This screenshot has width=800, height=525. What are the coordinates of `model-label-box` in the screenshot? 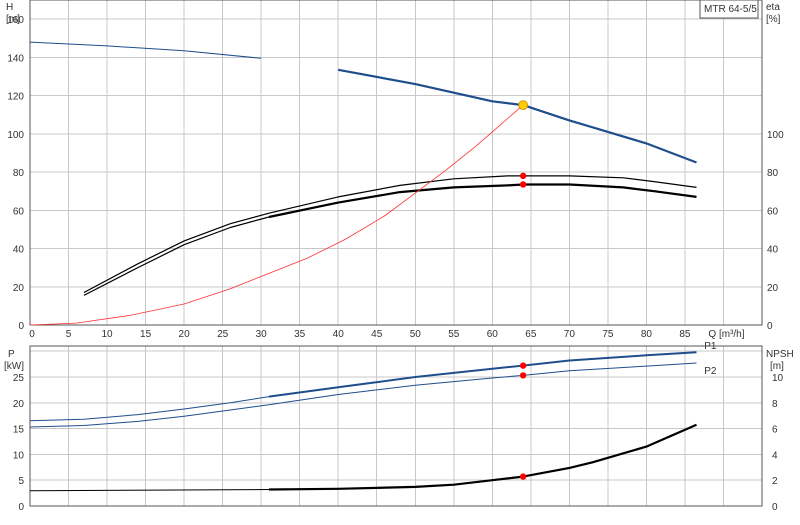 It's located at (729, 9).